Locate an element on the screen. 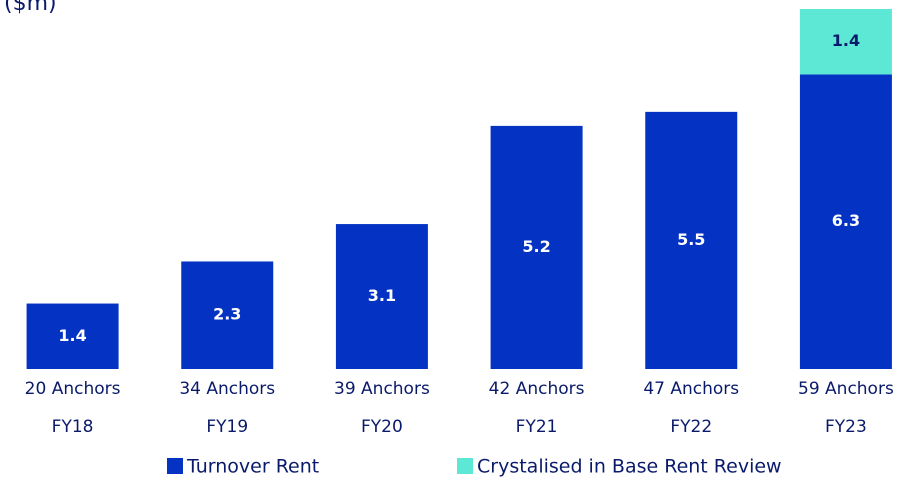 The width and height of the screenshot is (919, 501). legend-label: Turnover Rent is located at coordinates (252, 467).